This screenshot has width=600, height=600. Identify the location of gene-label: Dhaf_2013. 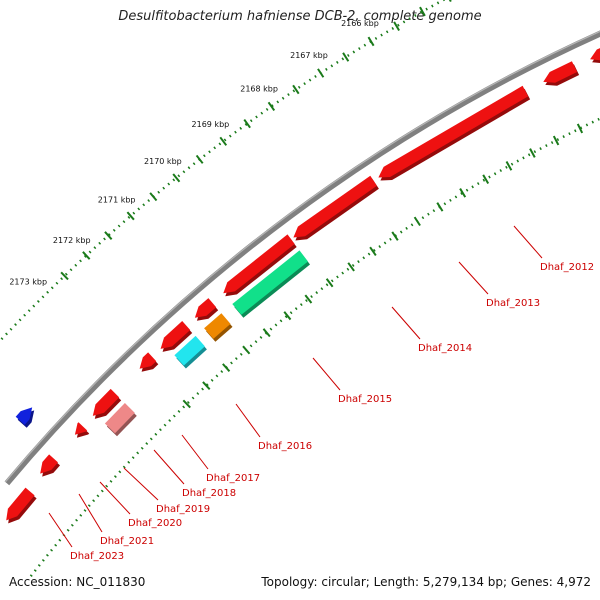
(513, 303).